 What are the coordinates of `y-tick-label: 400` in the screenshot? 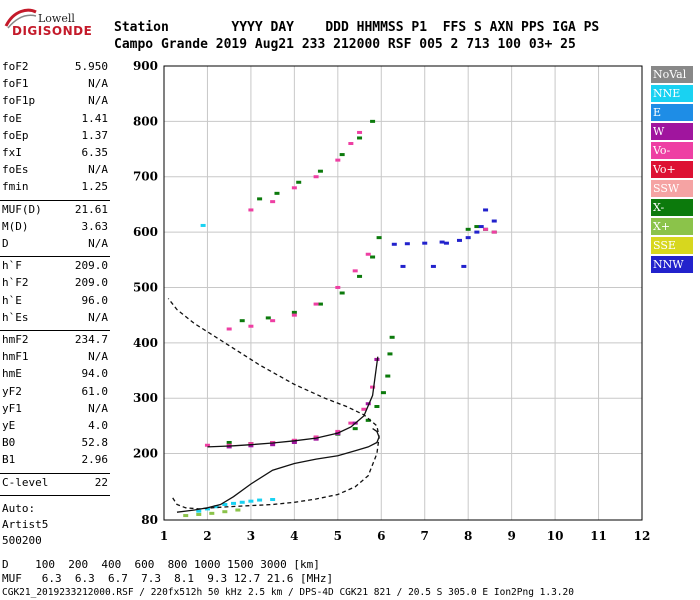 It's located at (145, 343).